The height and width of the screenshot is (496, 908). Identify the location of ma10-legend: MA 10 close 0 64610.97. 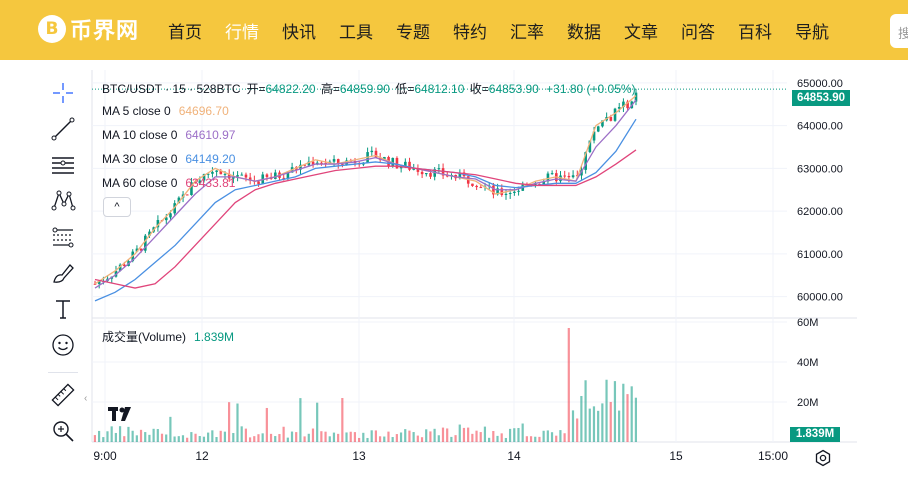
(168, 135).